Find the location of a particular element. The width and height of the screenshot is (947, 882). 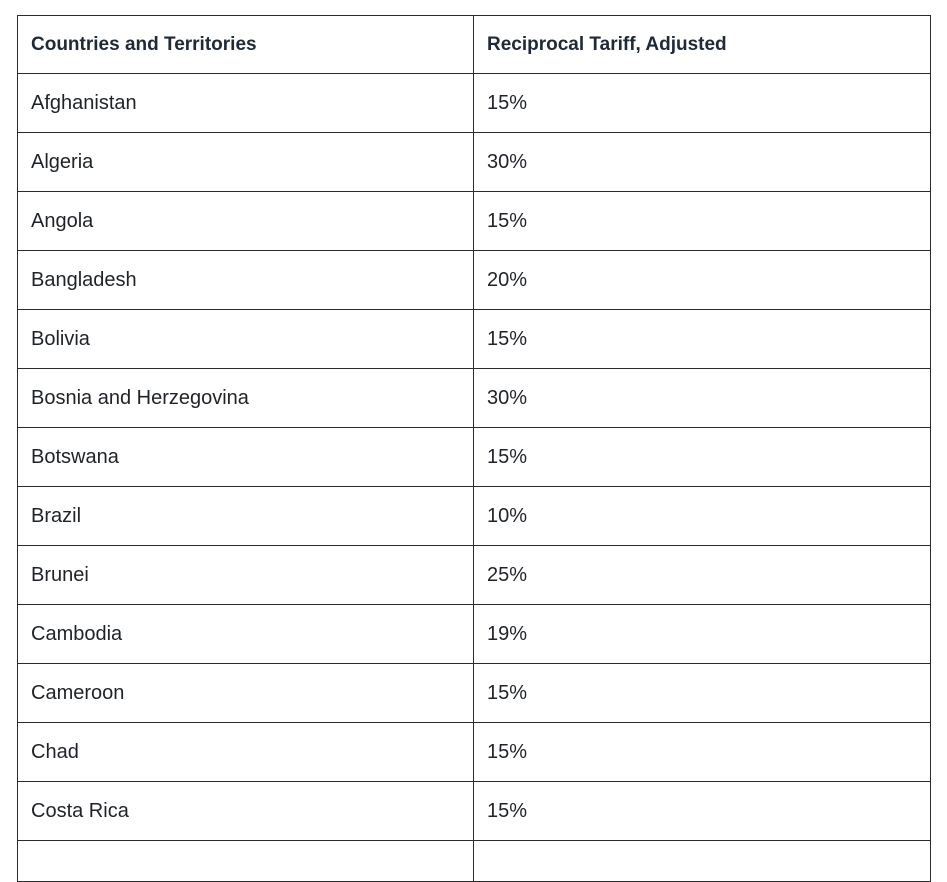

table-row: Chad 15% is located at coordinates (474, 752).